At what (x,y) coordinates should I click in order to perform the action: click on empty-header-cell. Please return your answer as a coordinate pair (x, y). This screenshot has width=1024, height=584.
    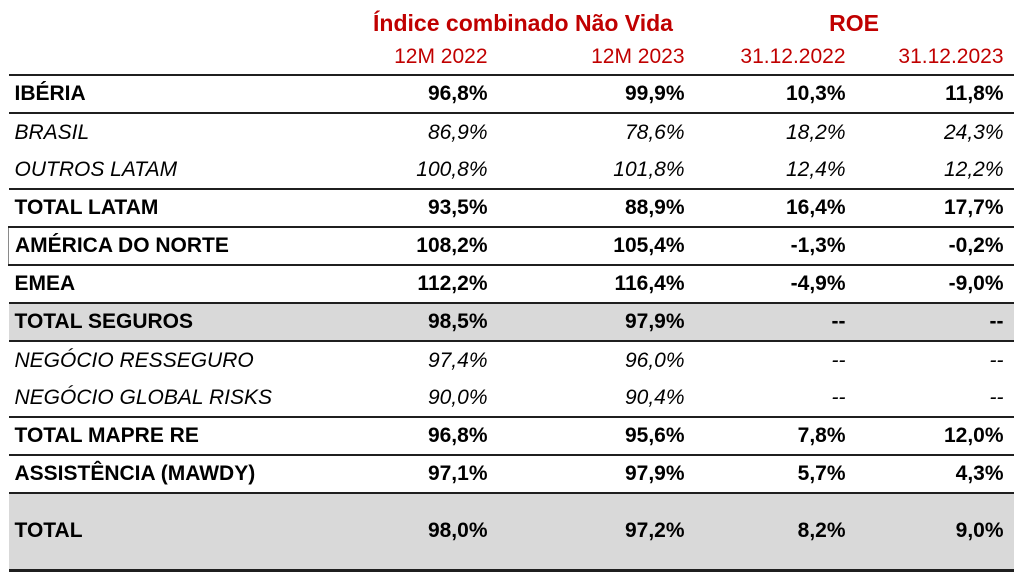
    Looking at the image, I should click on (154, 58).